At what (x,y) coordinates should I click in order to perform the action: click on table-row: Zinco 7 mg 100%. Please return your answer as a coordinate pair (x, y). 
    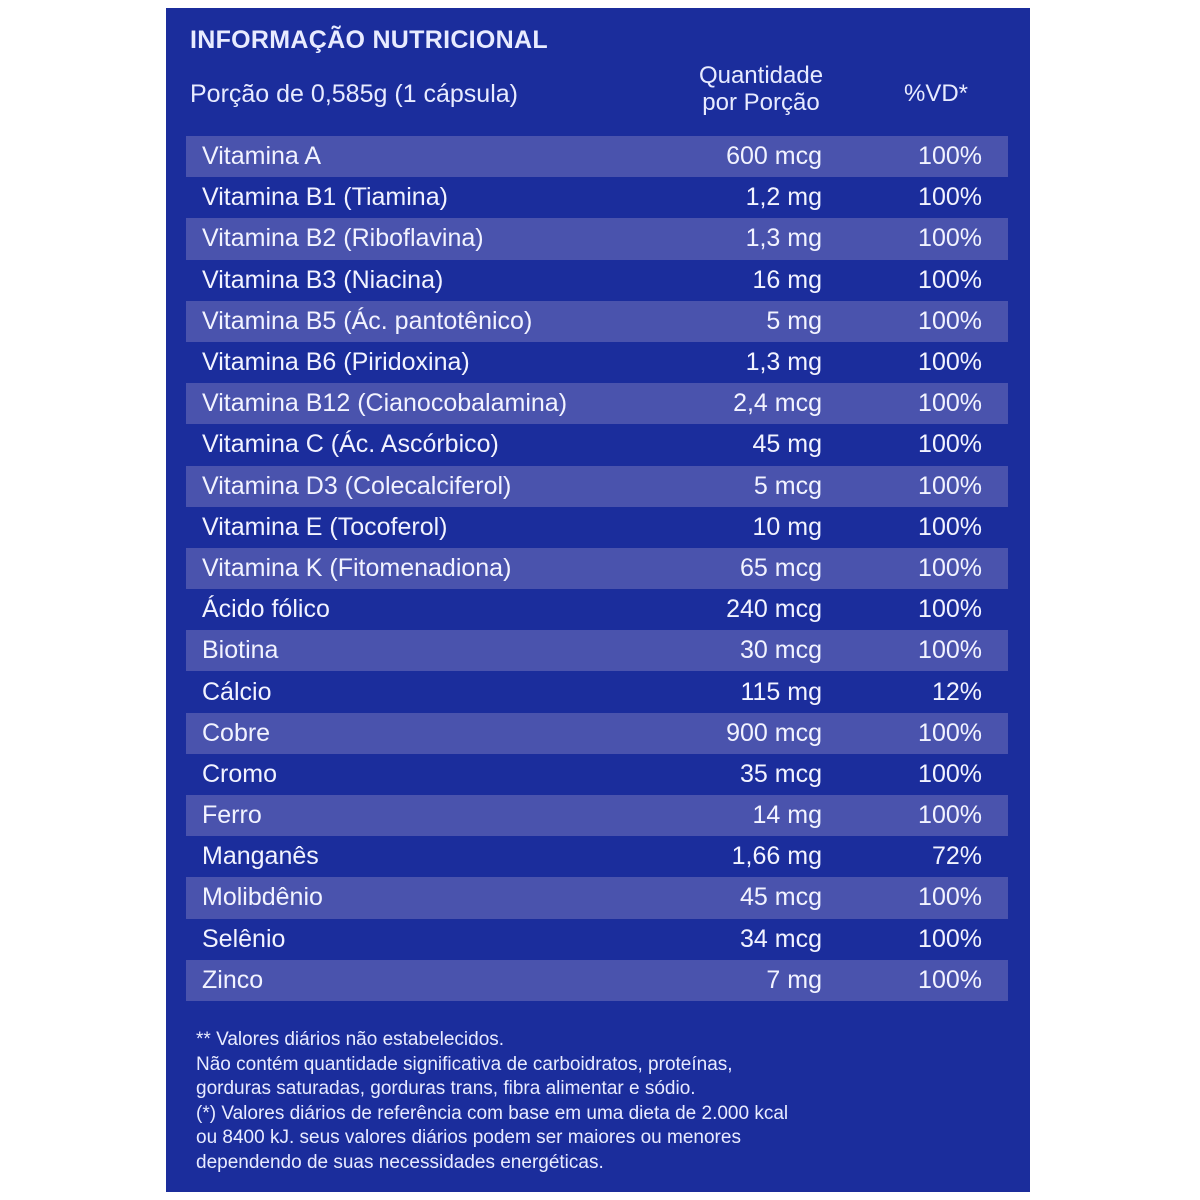
    Looking at the image, I should click on (597, 980).